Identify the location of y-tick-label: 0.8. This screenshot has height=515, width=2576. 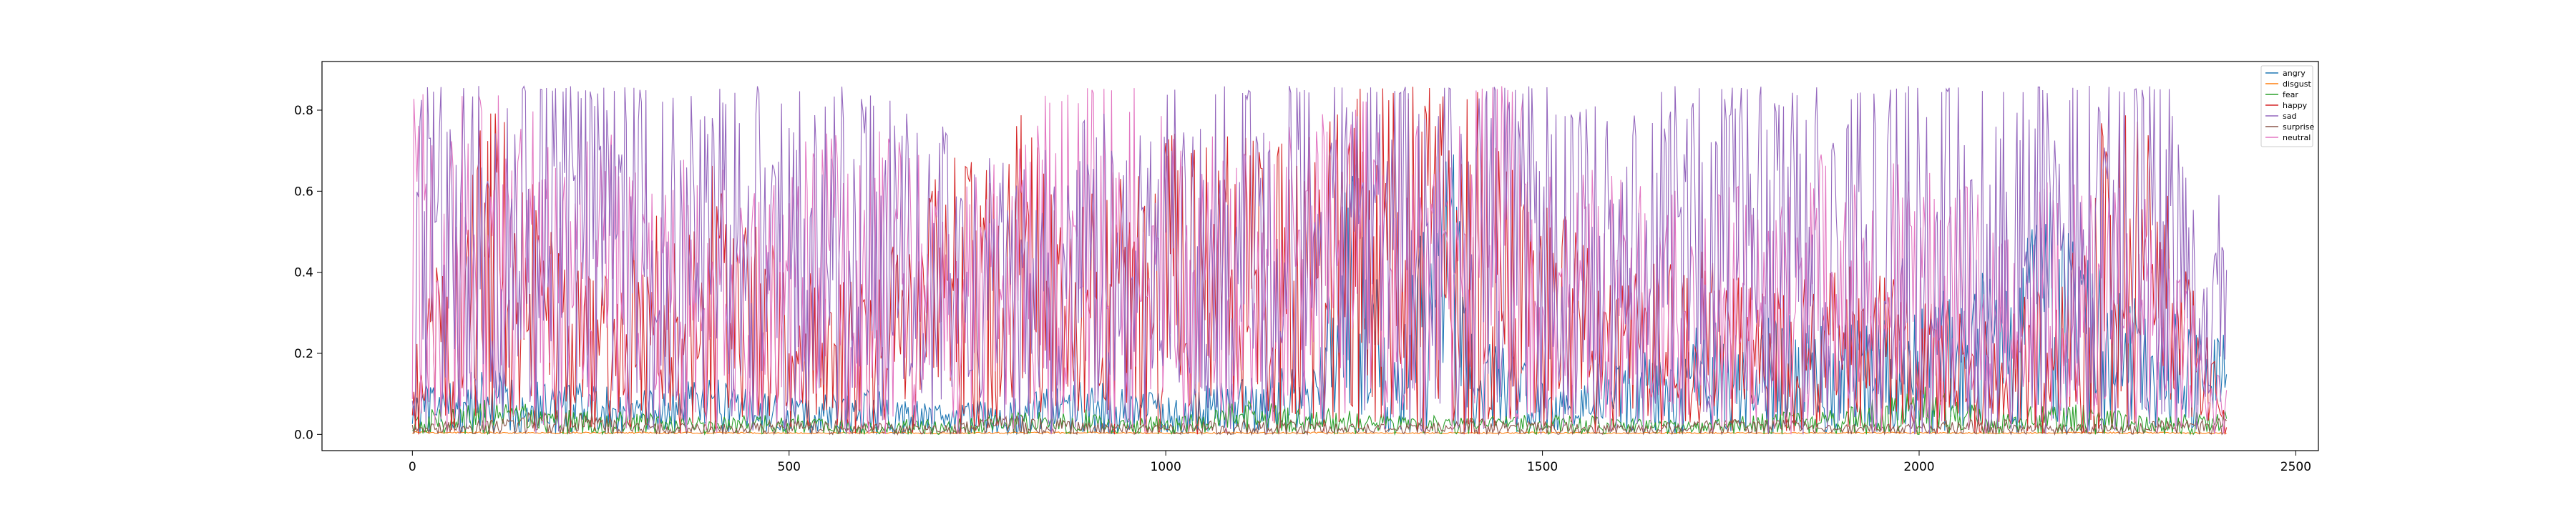
(303, 111).